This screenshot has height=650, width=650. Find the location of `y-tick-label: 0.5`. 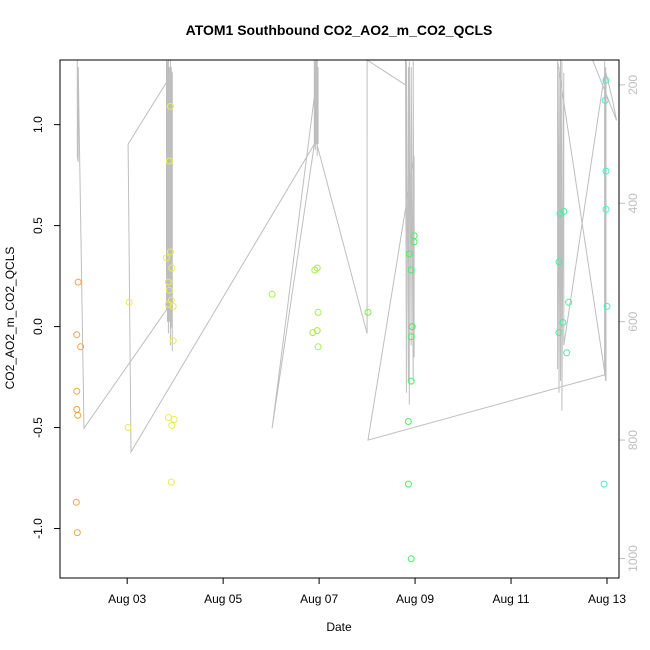

y-tick-label: 0.5 is located at coordinates (38, 225).